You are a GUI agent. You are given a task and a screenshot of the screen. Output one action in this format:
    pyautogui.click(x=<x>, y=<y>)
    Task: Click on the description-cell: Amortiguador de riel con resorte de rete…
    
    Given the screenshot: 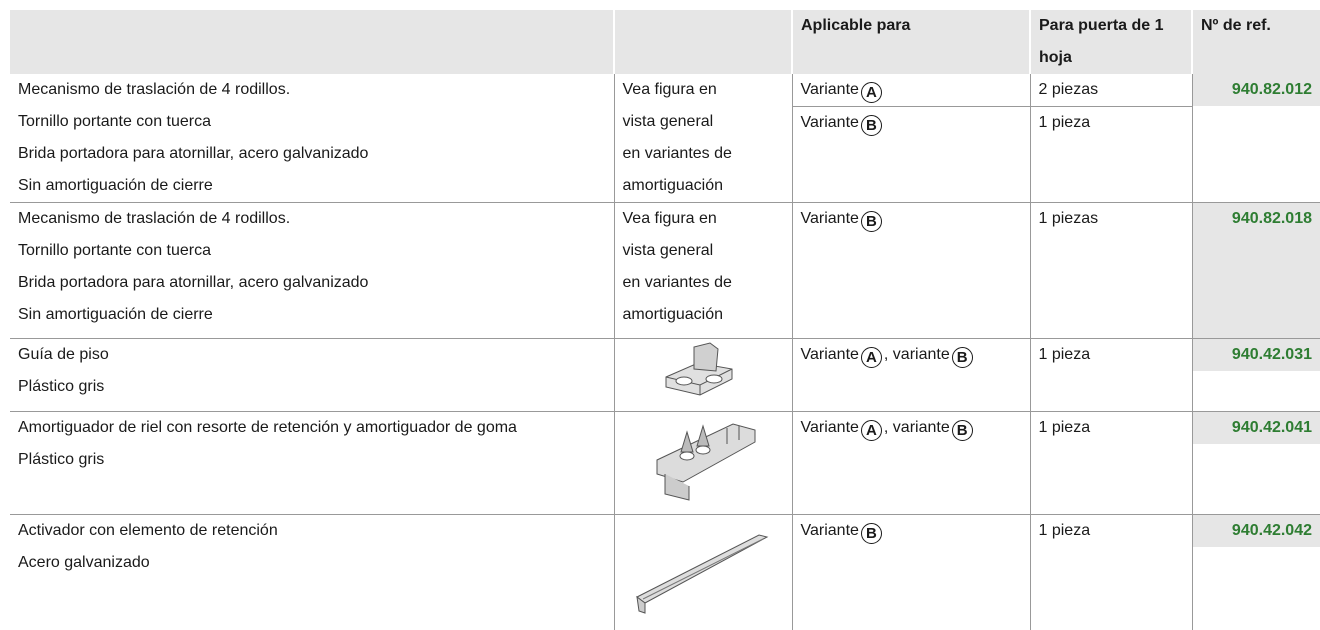 What is the action you would take?
    pyautogui.click(x=312, y=463)
    